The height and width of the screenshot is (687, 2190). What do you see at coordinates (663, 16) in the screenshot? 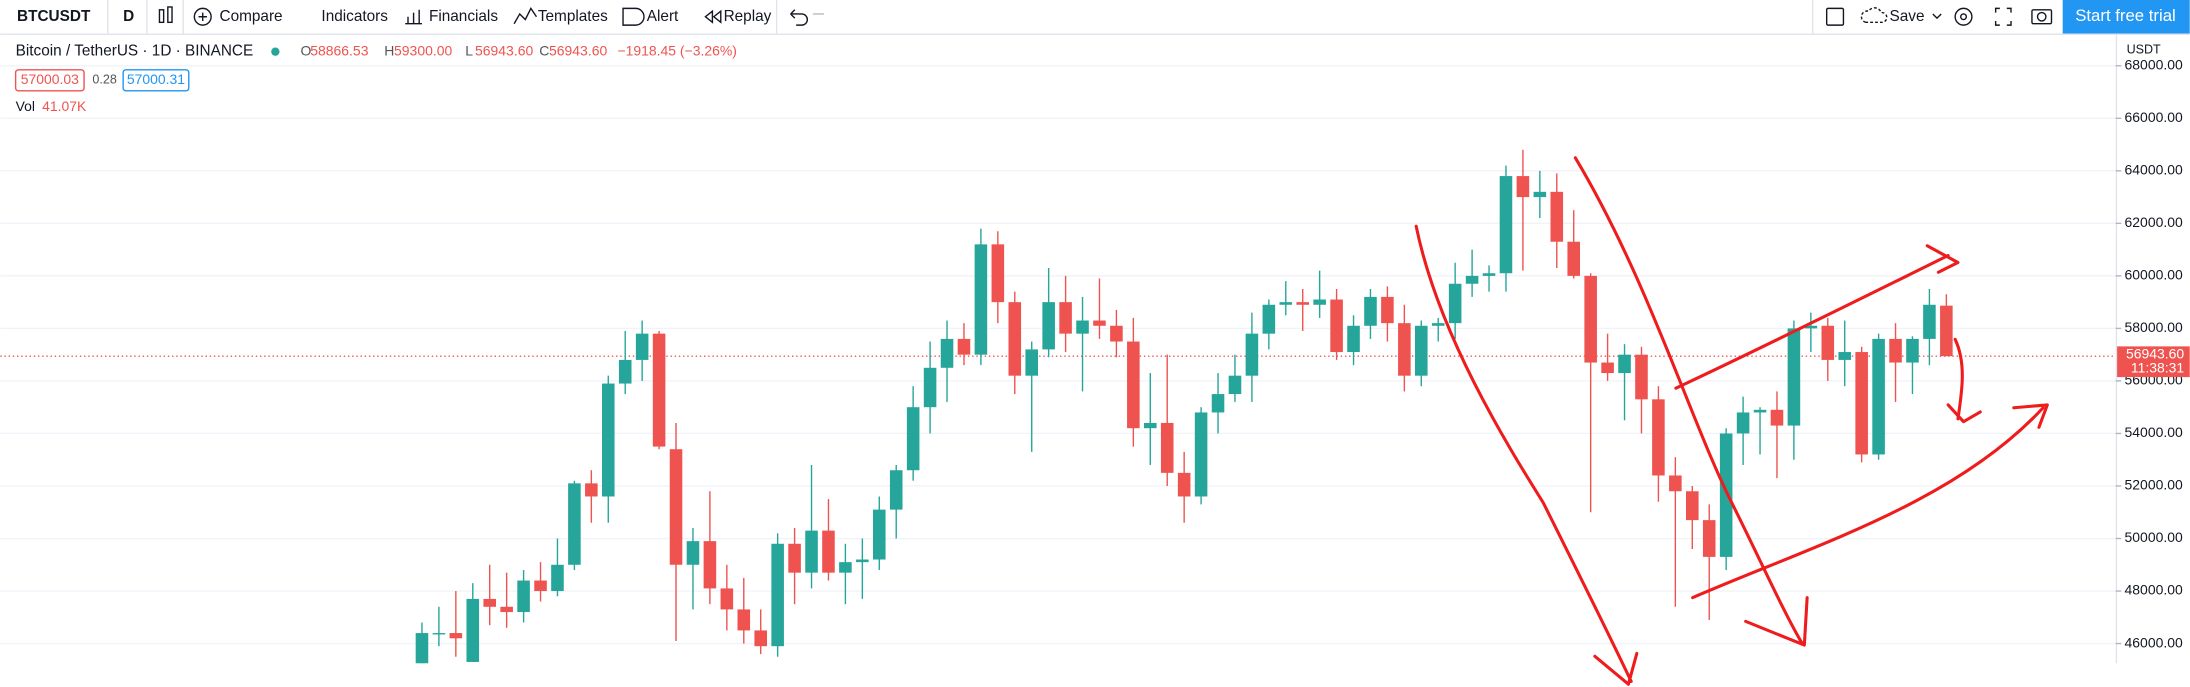
I see `toolbar-item: Alert` at bounding box center [663, 16].